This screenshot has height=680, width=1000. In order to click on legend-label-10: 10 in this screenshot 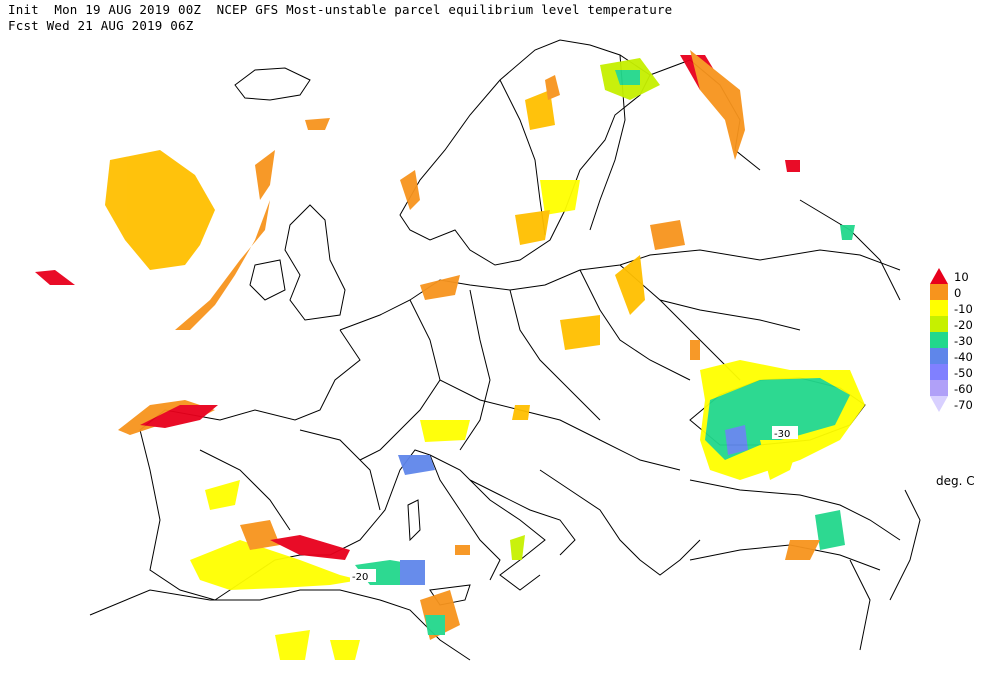, I will do `click(961, 277)`.